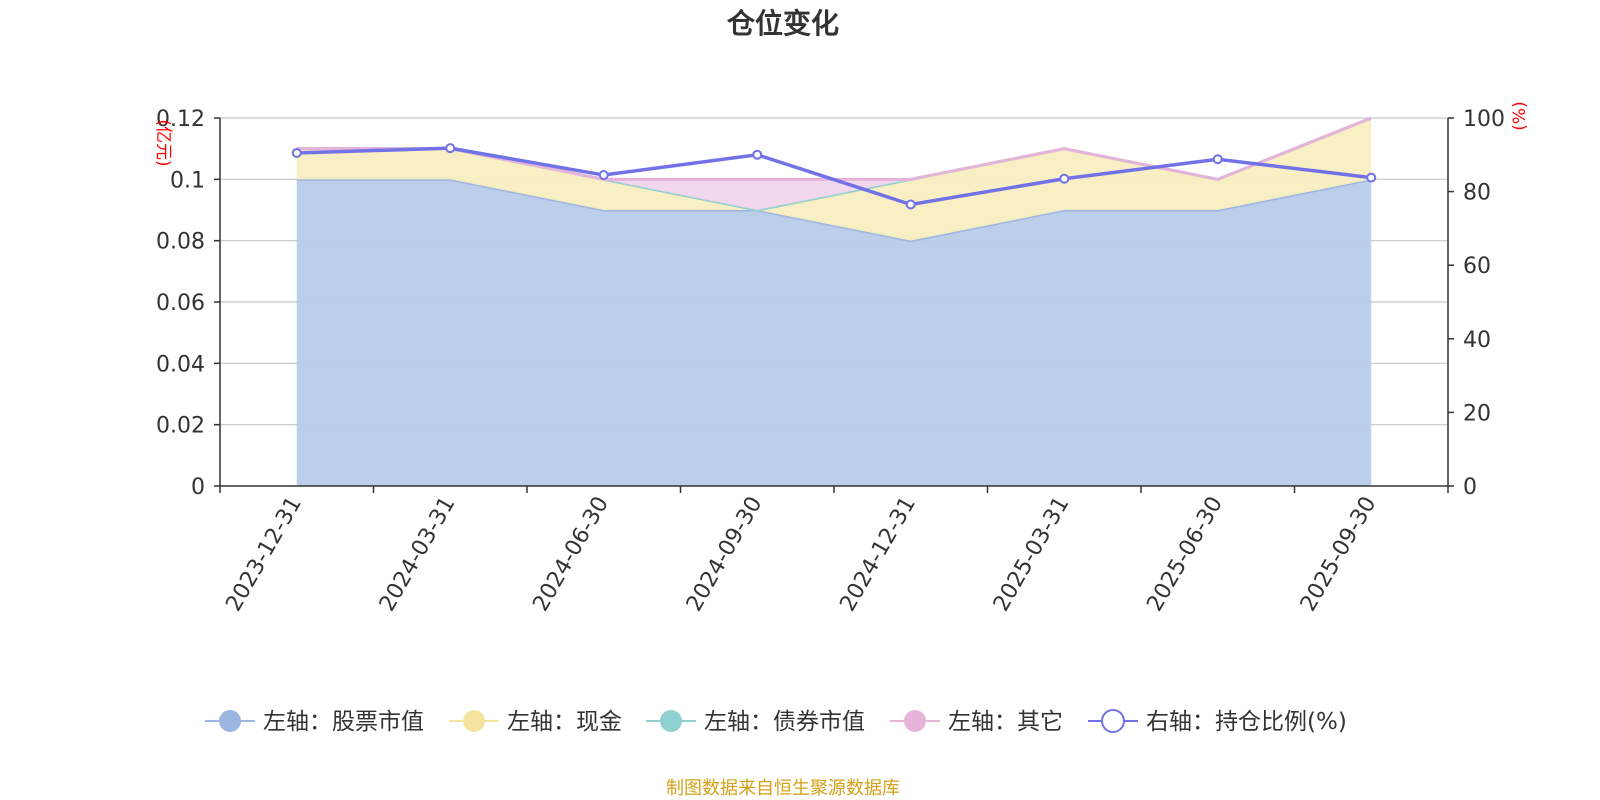 The height and width of the screenshot is (800, 1600). What do you see at coordinates (180, 364) in the screenshot?
I see `left-axis-tick-label: 0.04` at bounding box center [180, 364].